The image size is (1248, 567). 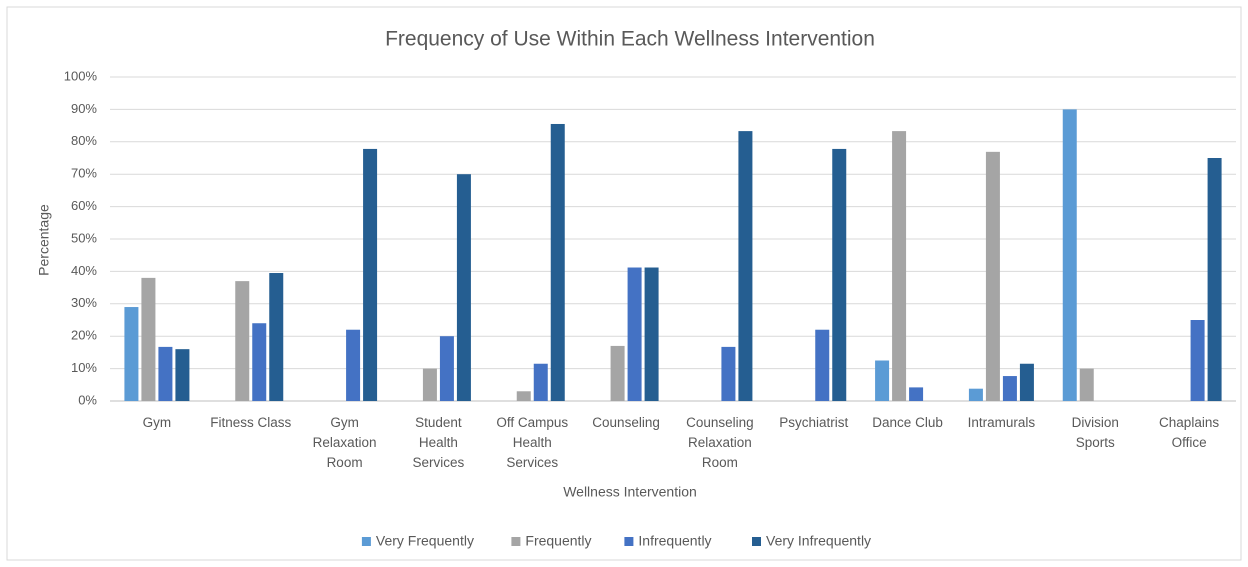 I want to click on x-tick-label: Chaplains Office, so click(x=1189, y=432).